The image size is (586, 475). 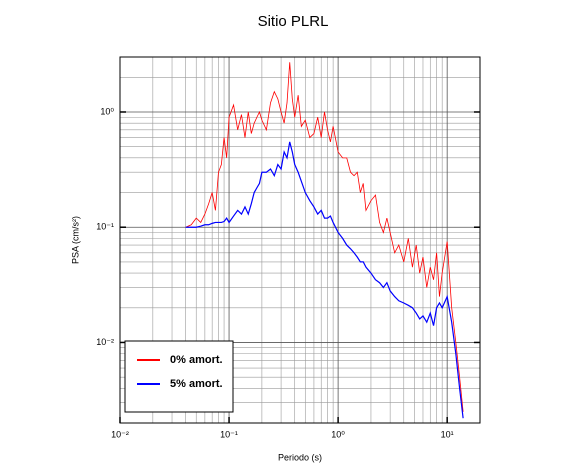 I want to click on x-tick-label: 10⁻¹, so click(x=229, y=434).